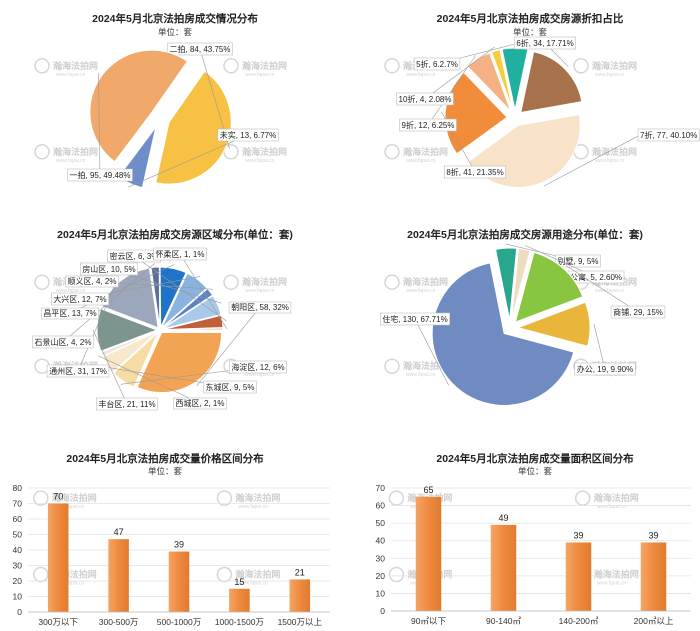  Describe the element at coordinates (239, 622) in the screenshot. I see `x-tick-label: 1000-1500万` at that location.